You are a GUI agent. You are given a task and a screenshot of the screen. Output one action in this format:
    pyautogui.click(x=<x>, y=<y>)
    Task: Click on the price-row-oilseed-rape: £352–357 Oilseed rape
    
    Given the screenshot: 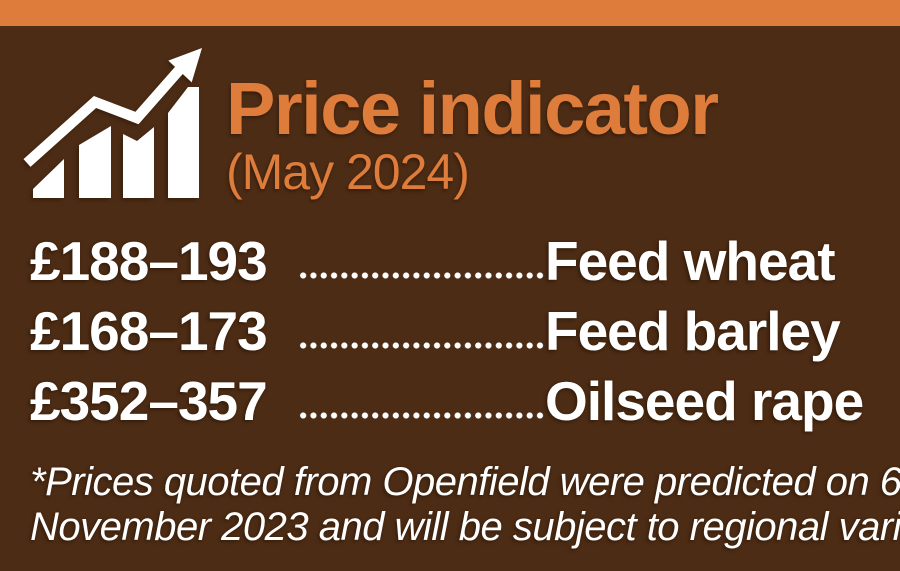 What is the action you would take?
    pyautogui.click(x=460, y=401)
    